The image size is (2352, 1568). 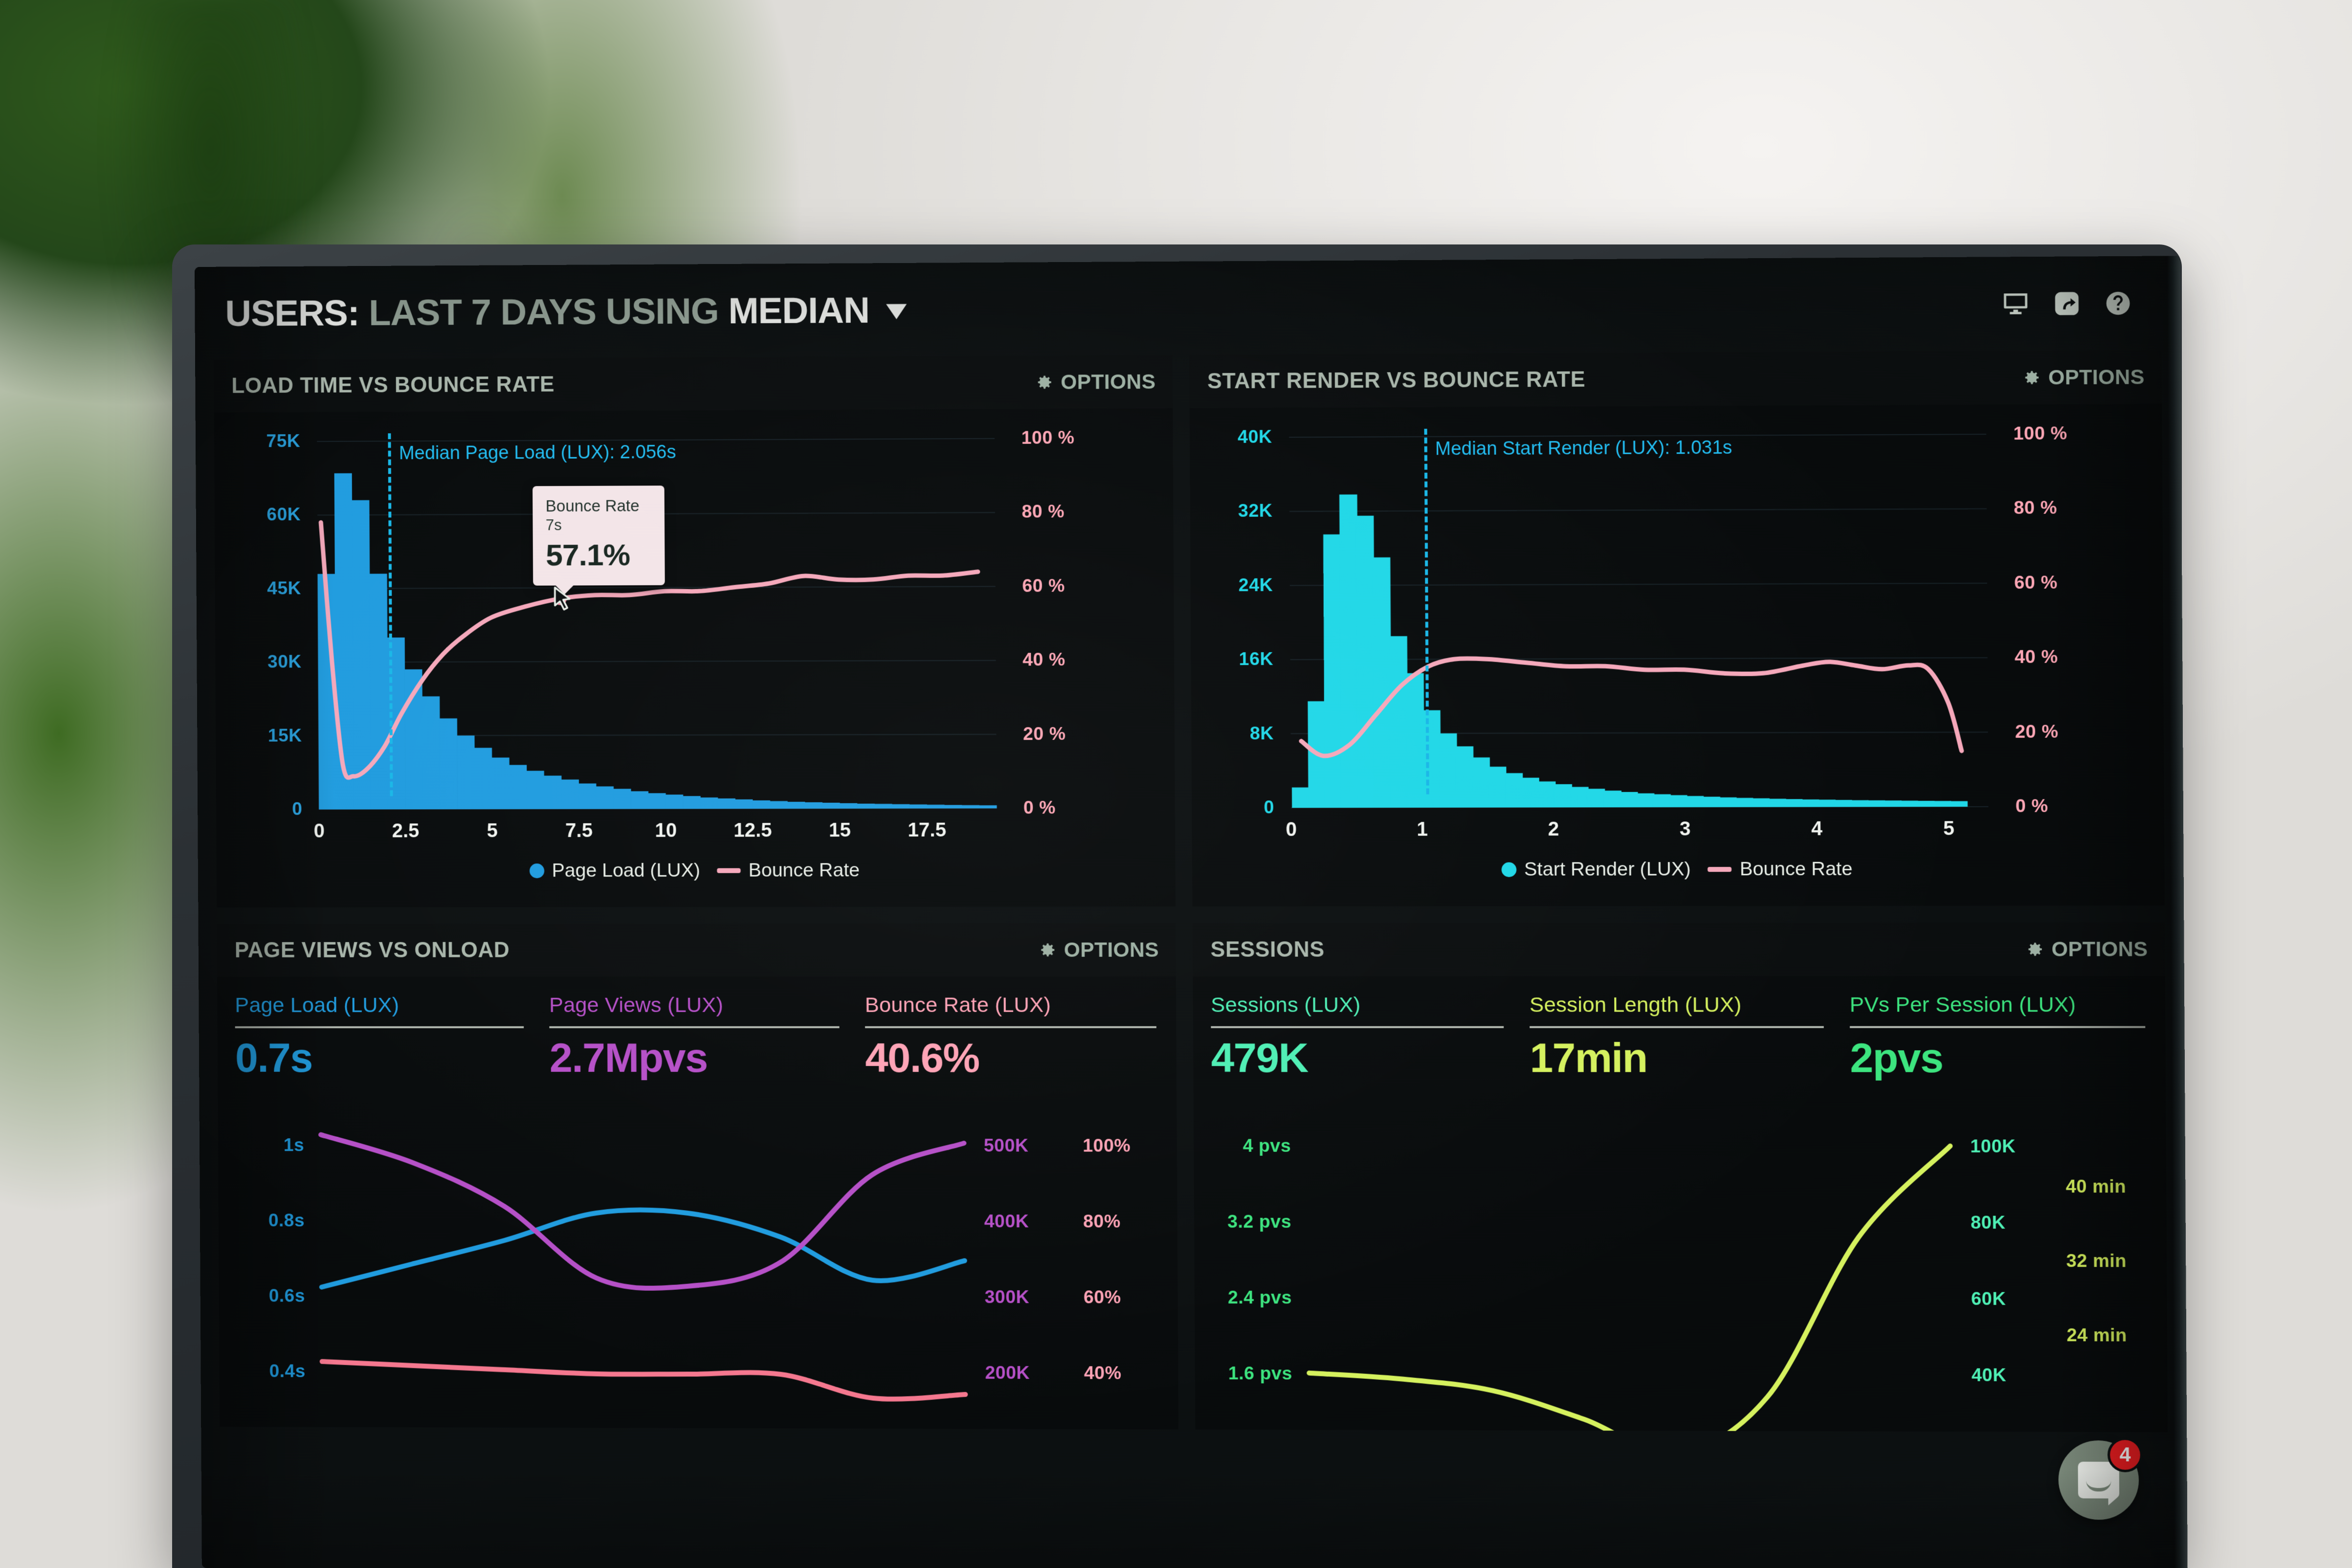 I want to click on help-icon, so click(x=2118, y=303).